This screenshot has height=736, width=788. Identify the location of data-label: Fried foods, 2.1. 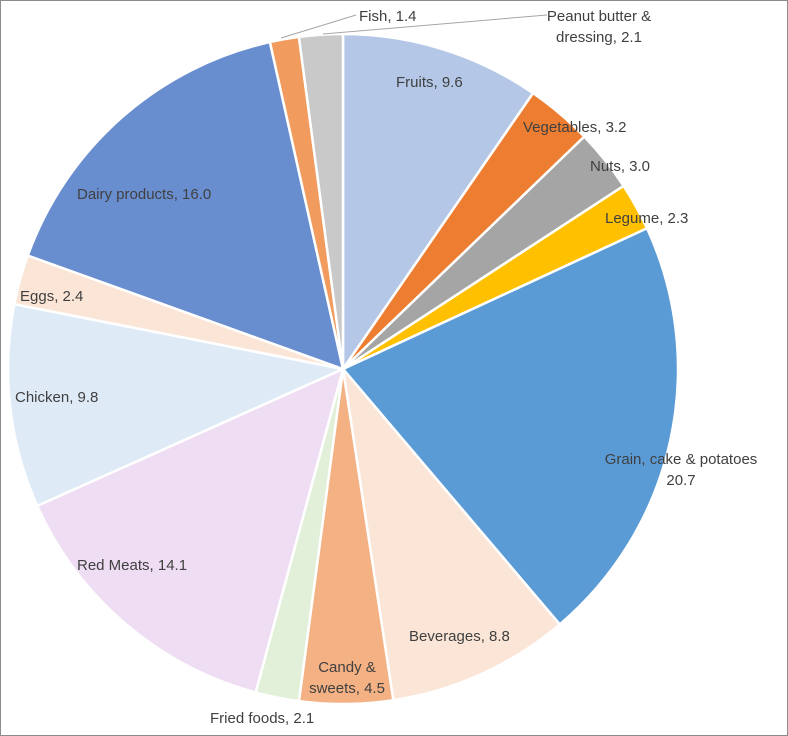
(262, 718).